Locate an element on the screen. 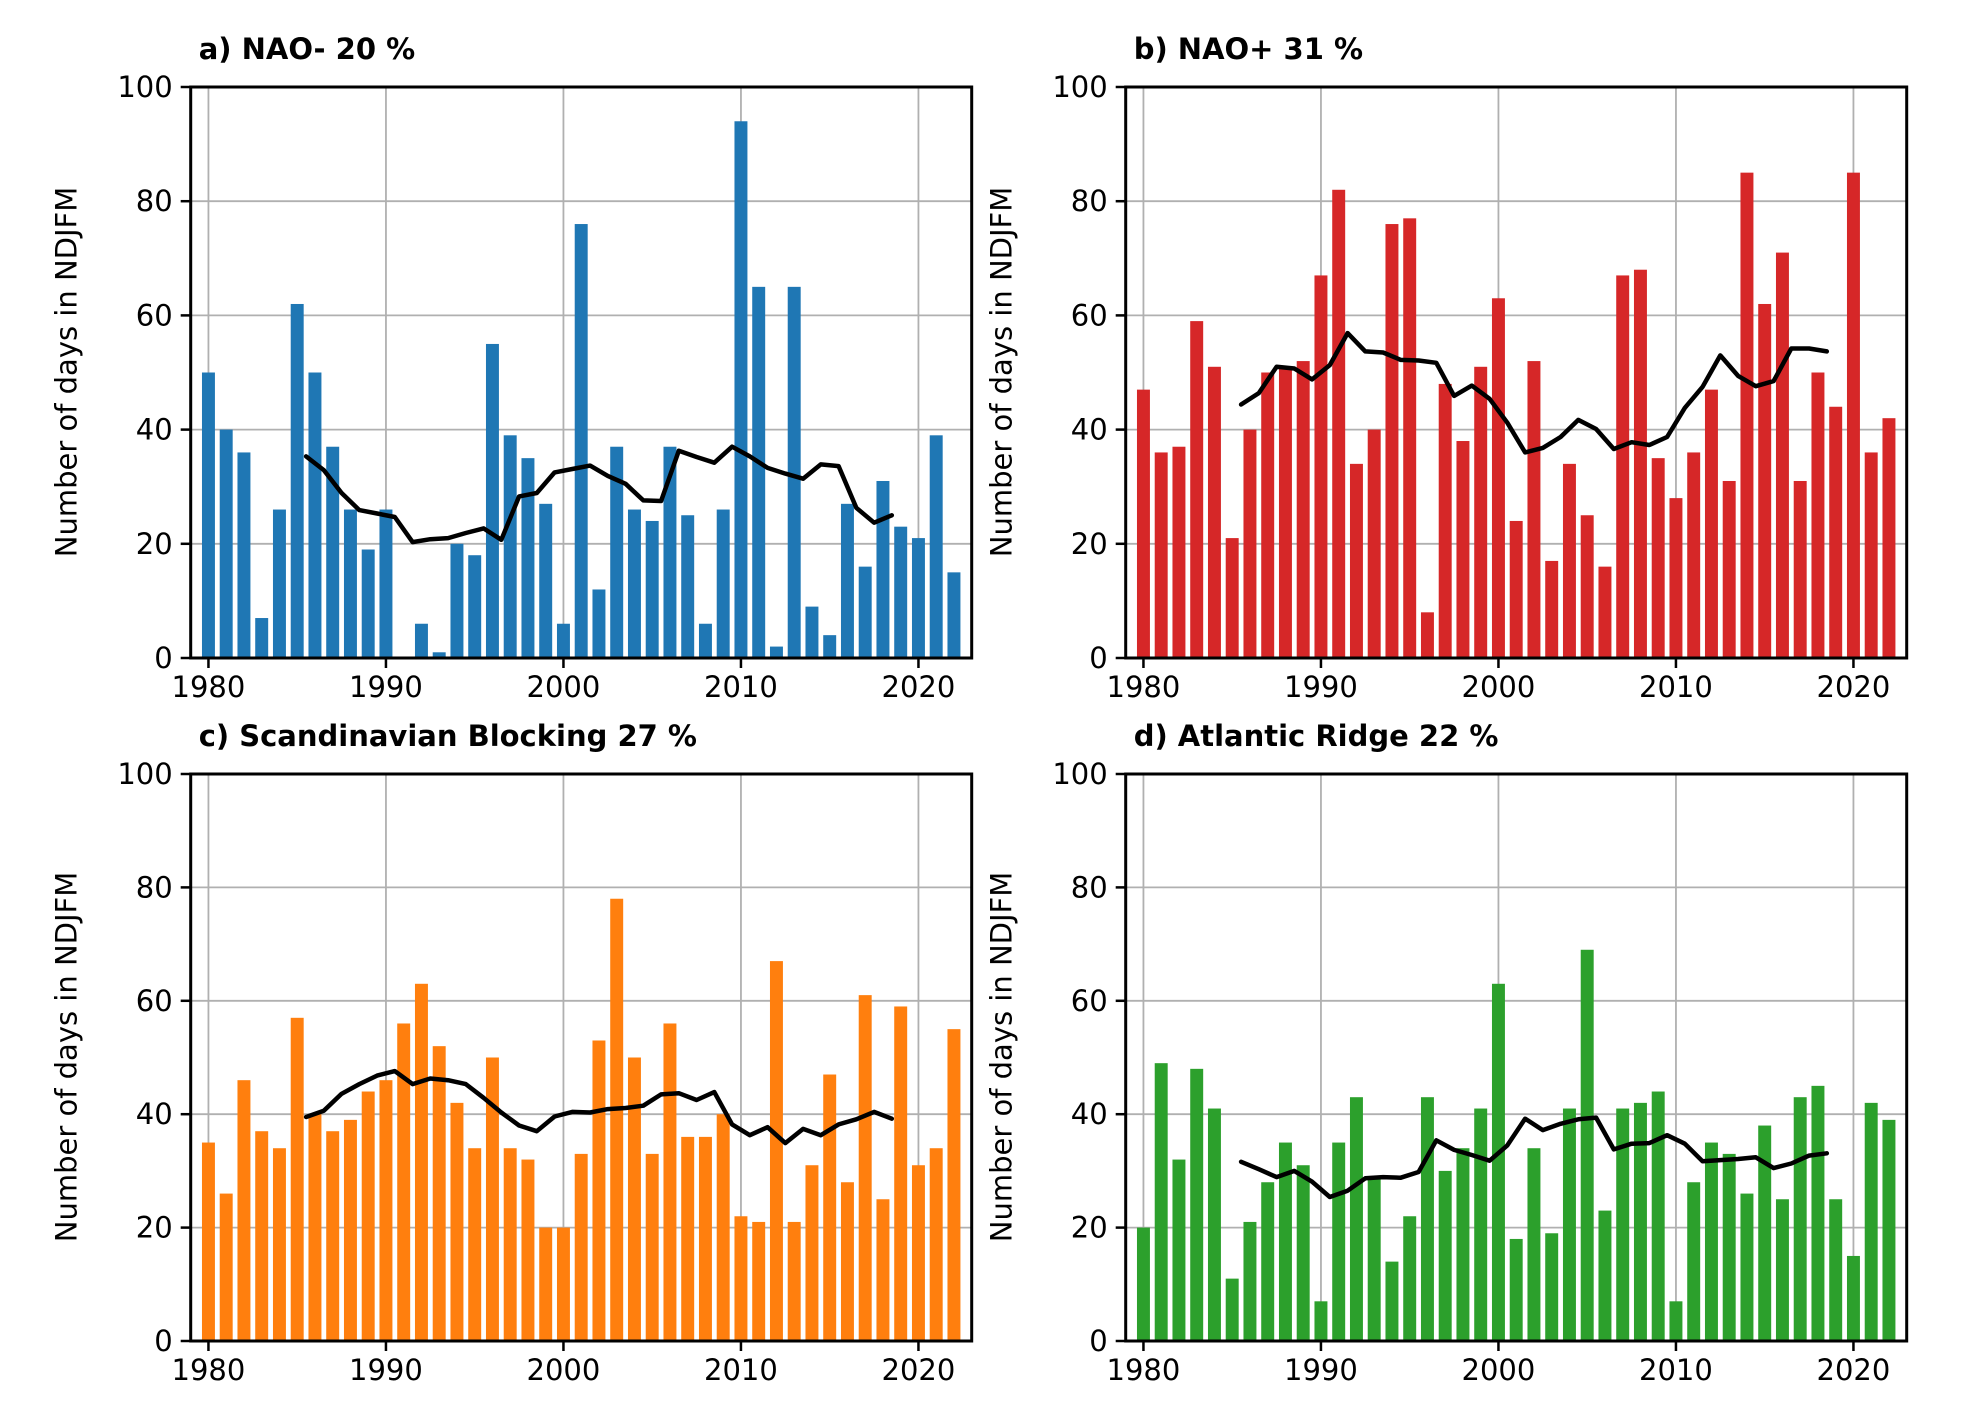 The width and height of the screenshot is (1962, 1419). bar-c-1993 is located at coordinates (439, 1193).